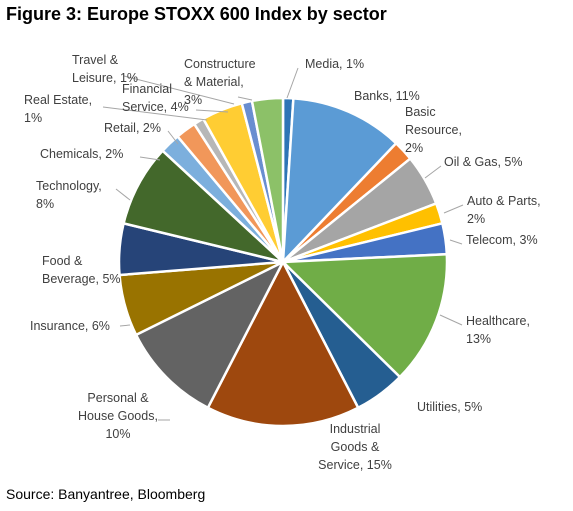 This screenshot has height=511, width=573. I want to click on slice-label-telecom: Telecom, 3%, so click(502, 240).